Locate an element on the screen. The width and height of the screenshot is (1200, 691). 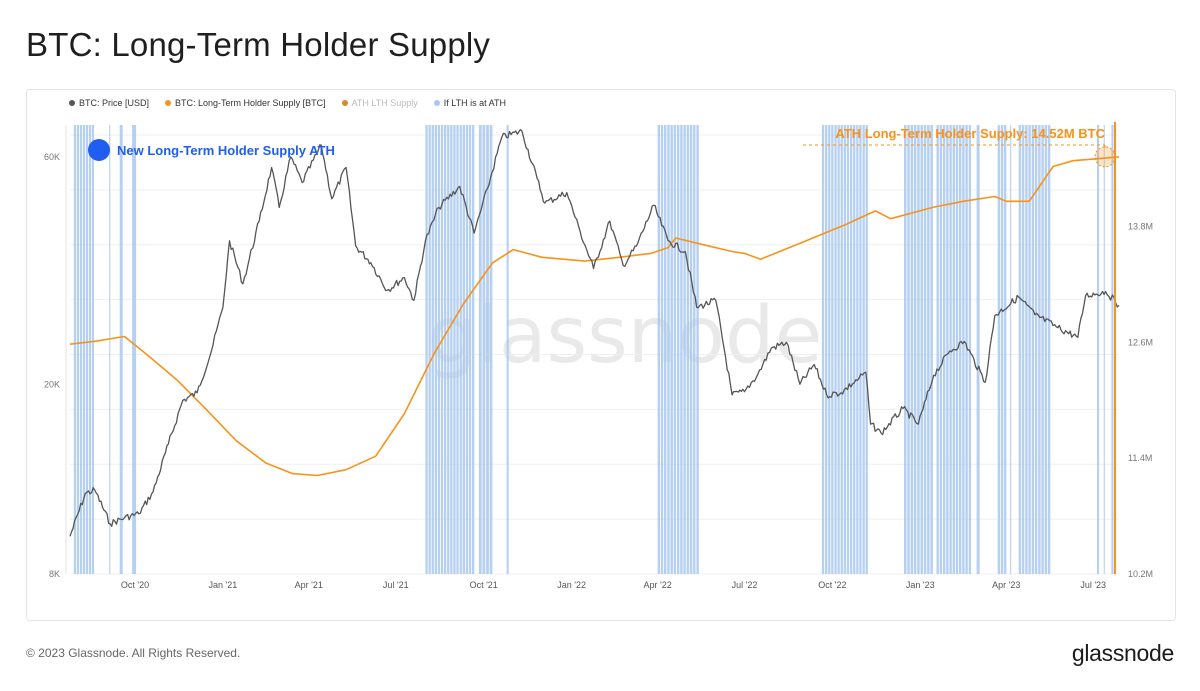
x-tick-label: Apr '23 is located at coordinates (1006, 585).